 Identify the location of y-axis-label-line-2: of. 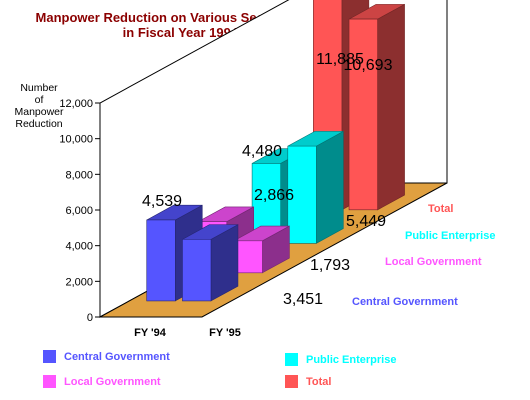
(39, 100).